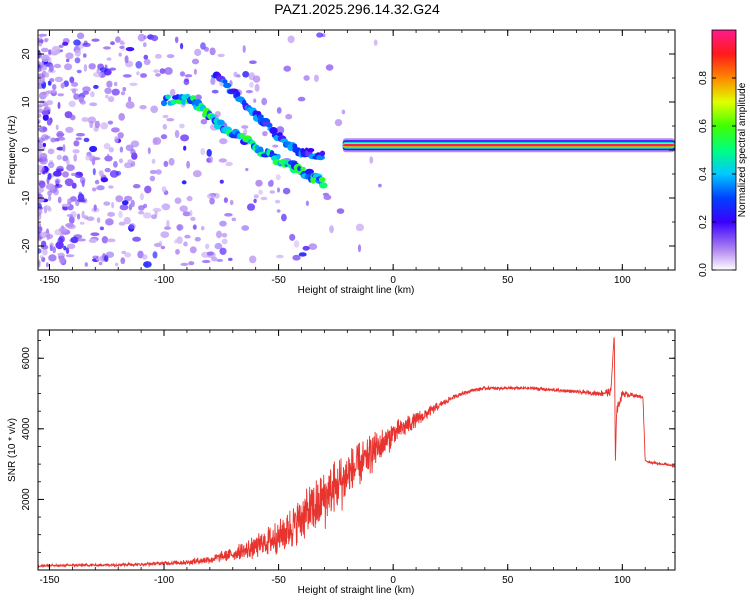  What do you see at coordinates (12, 450) in the screenshot?
I see `snr-y-axis-label: SNR (10 * v/v)` at bounding box center [12, 450].